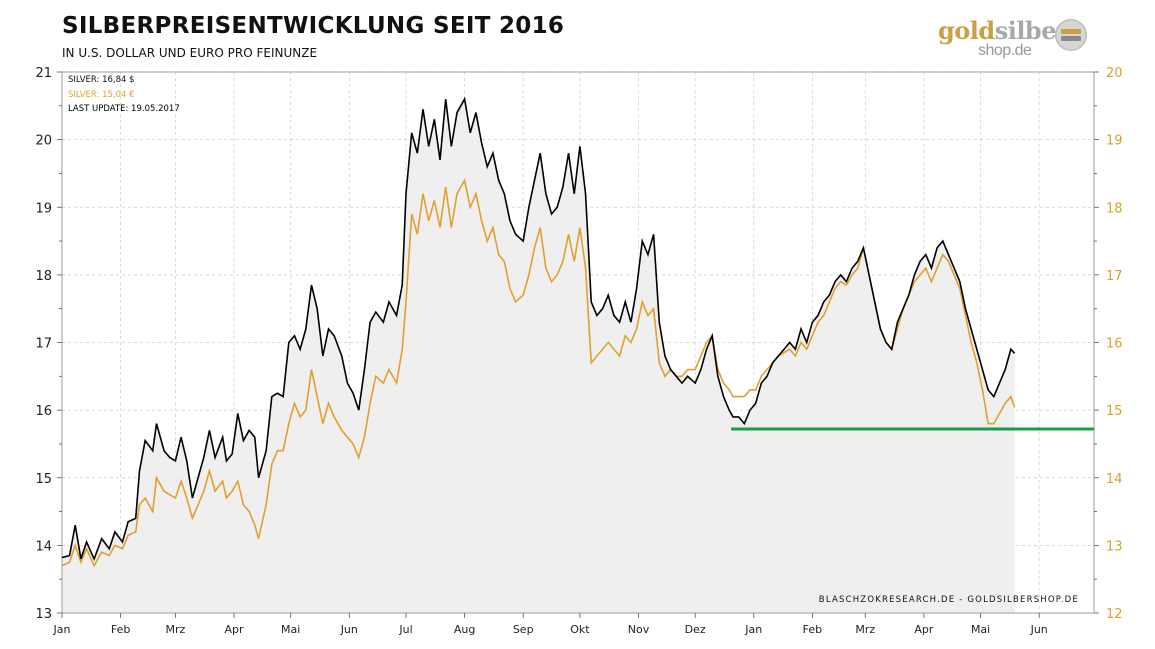  Describe the element at coordinates (1114, 208) in the screenshot. I see `right-tick-label: 18` at that location.